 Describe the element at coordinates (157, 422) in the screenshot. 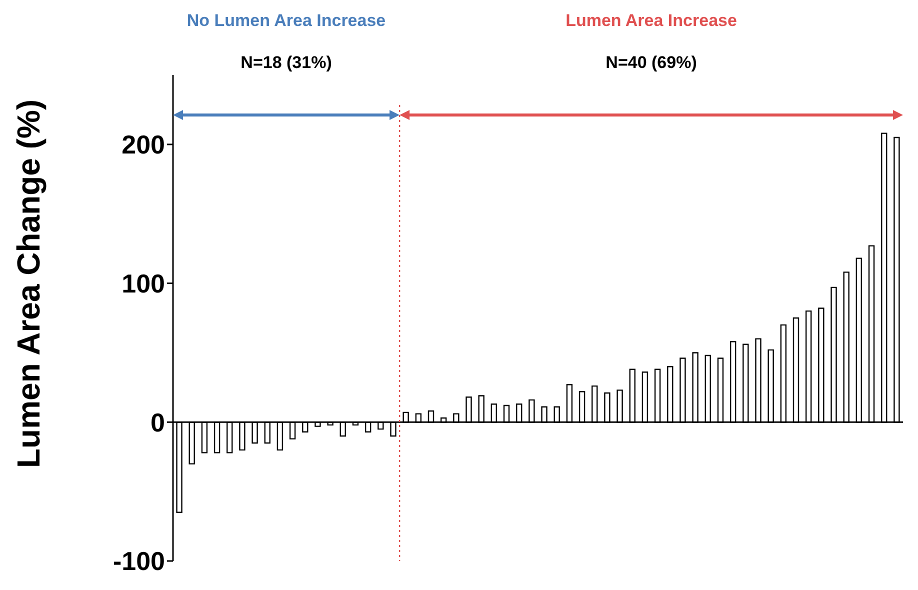

I see `y-tick-label: 0` at that location.